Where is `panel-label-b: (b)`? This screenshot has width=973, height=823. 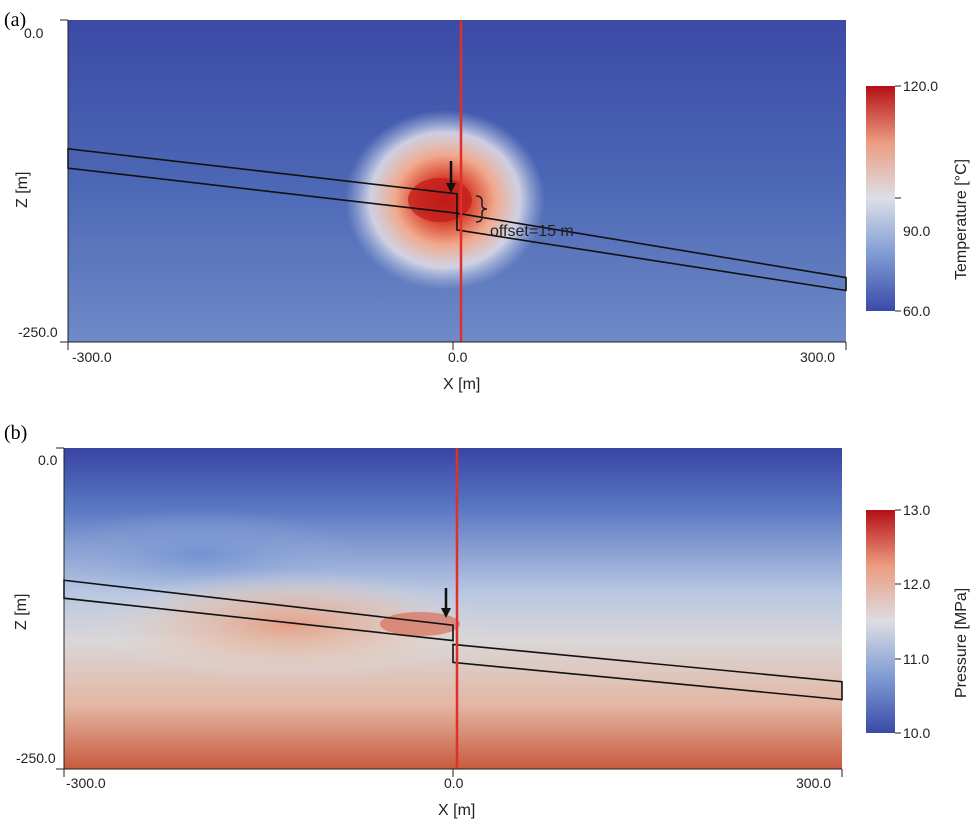
panel-label-b: (b) is located at coordinates (15, 433).